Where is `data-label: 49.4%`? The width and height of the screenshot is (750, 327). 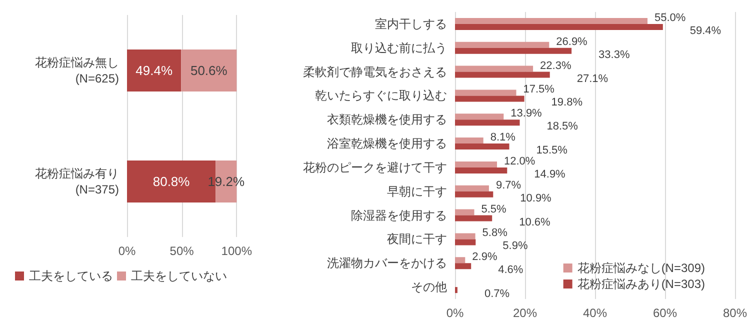 data-label: 49.4% is located at coordinates (154, 70).